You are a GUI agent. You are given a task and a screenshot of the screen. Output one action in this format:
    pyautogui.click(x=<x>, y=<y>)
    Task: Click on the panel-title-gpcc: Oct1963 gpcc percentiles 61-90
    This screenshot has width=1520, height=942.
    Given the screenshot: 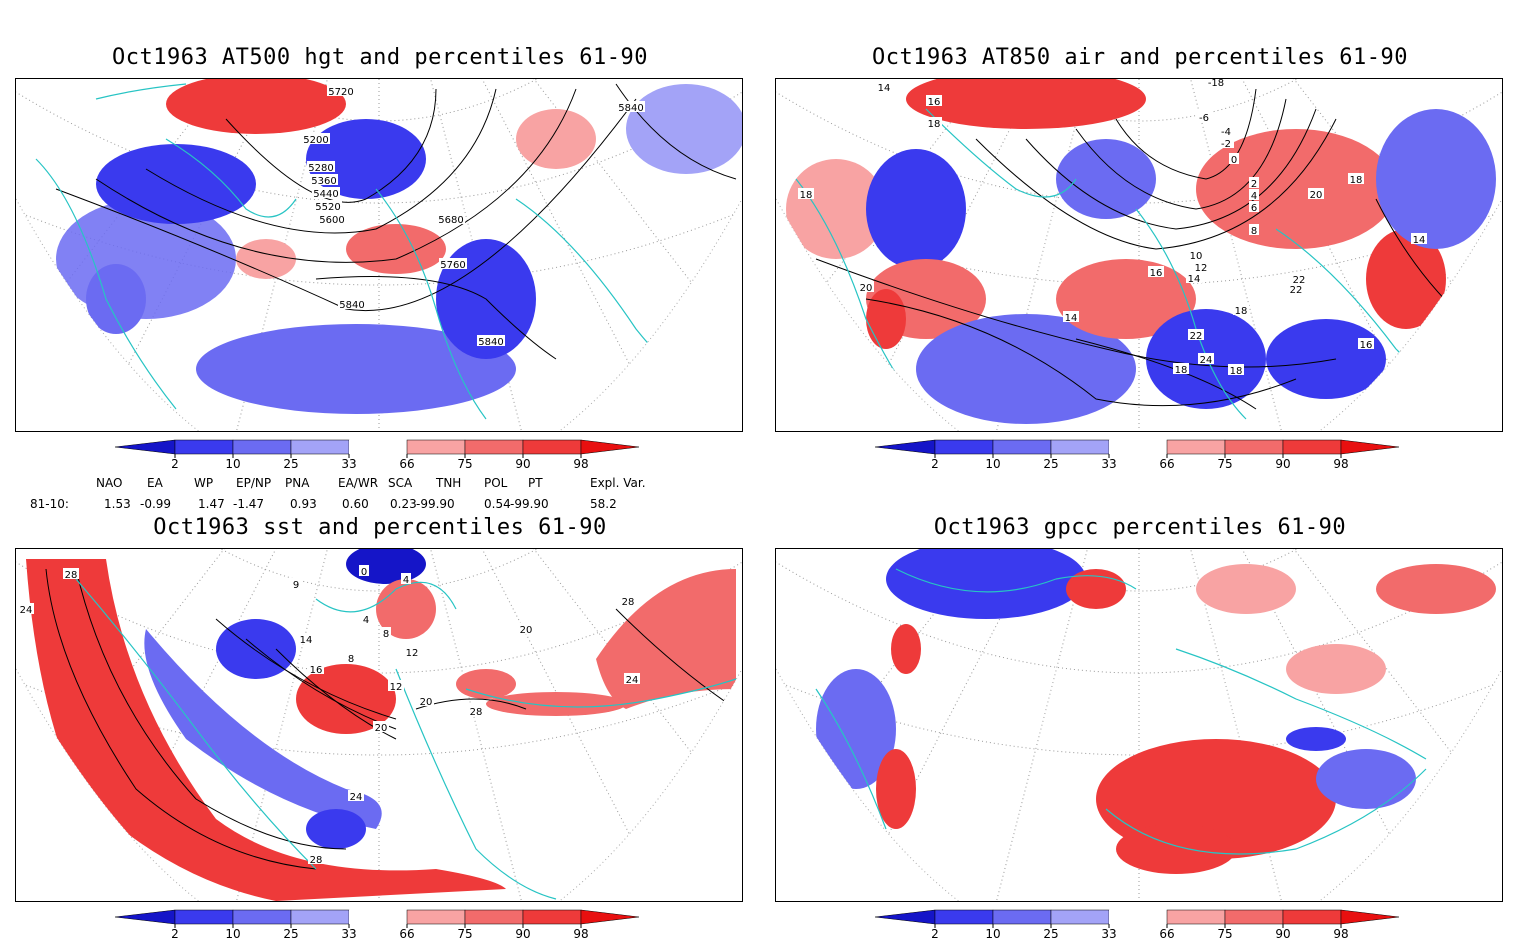 What is the action you would take?
    pyautogui.click(x=1140, y=527)
    